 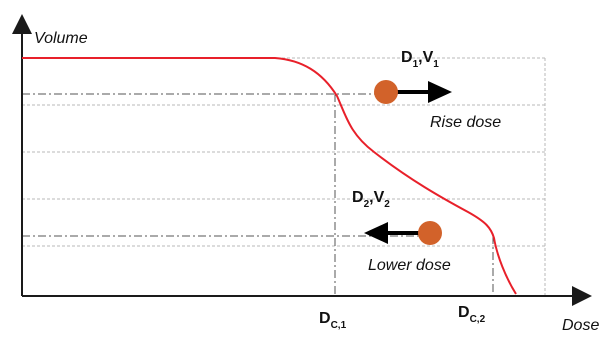 What do you see at coordinates (428, 57) in the screenshot?
I see `p1-v: V` at bounding box center [428, 57].